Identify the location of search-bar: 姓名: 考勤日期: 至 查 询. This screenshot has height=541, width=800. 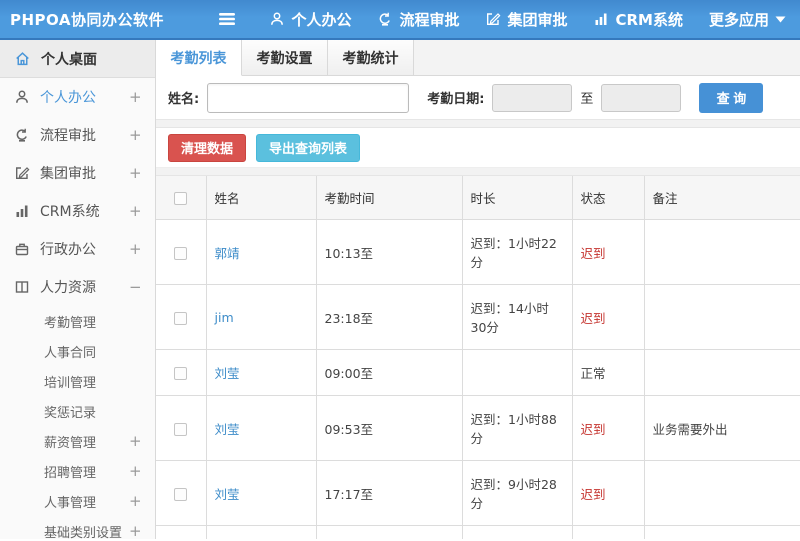
(478, 98).